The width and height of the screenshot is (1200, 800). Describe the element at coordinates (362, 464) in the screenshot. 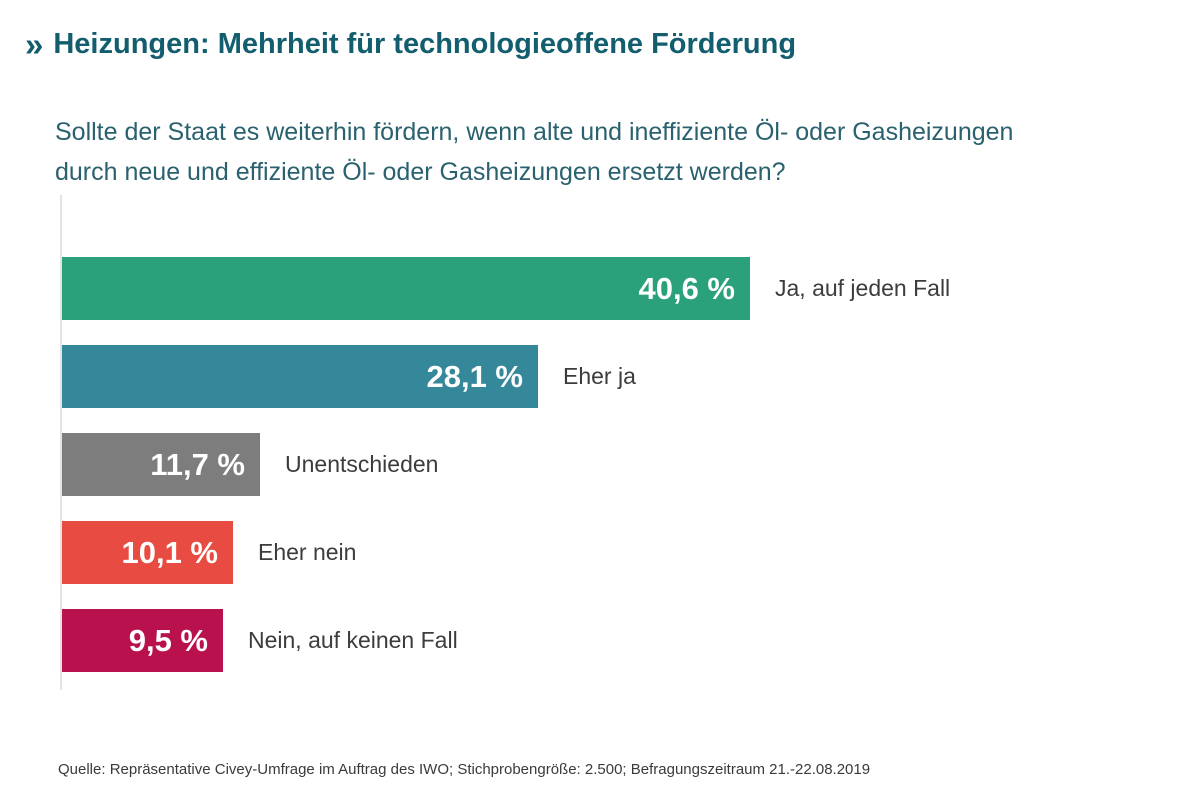

I see `bar-category-label: Unentschieden` at that location.